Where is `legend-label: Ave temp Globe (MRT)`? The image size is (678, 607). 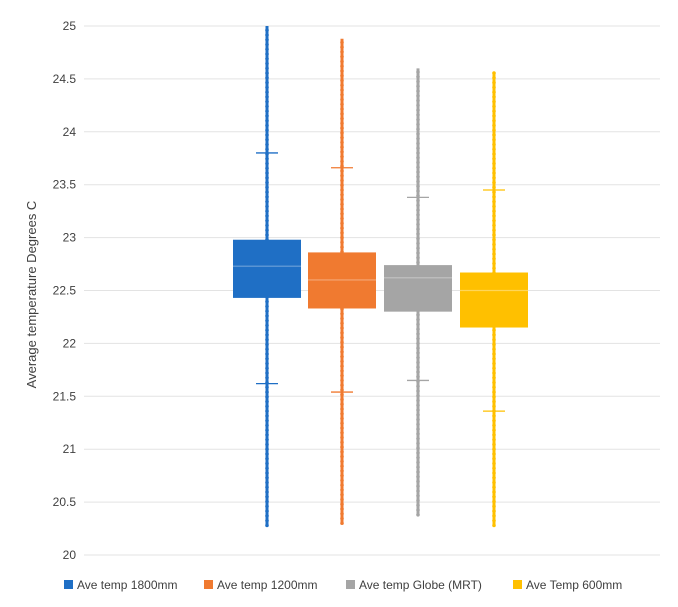
legend-label: Ave temp Globe (MRT) is located at coordinates (420, 585).